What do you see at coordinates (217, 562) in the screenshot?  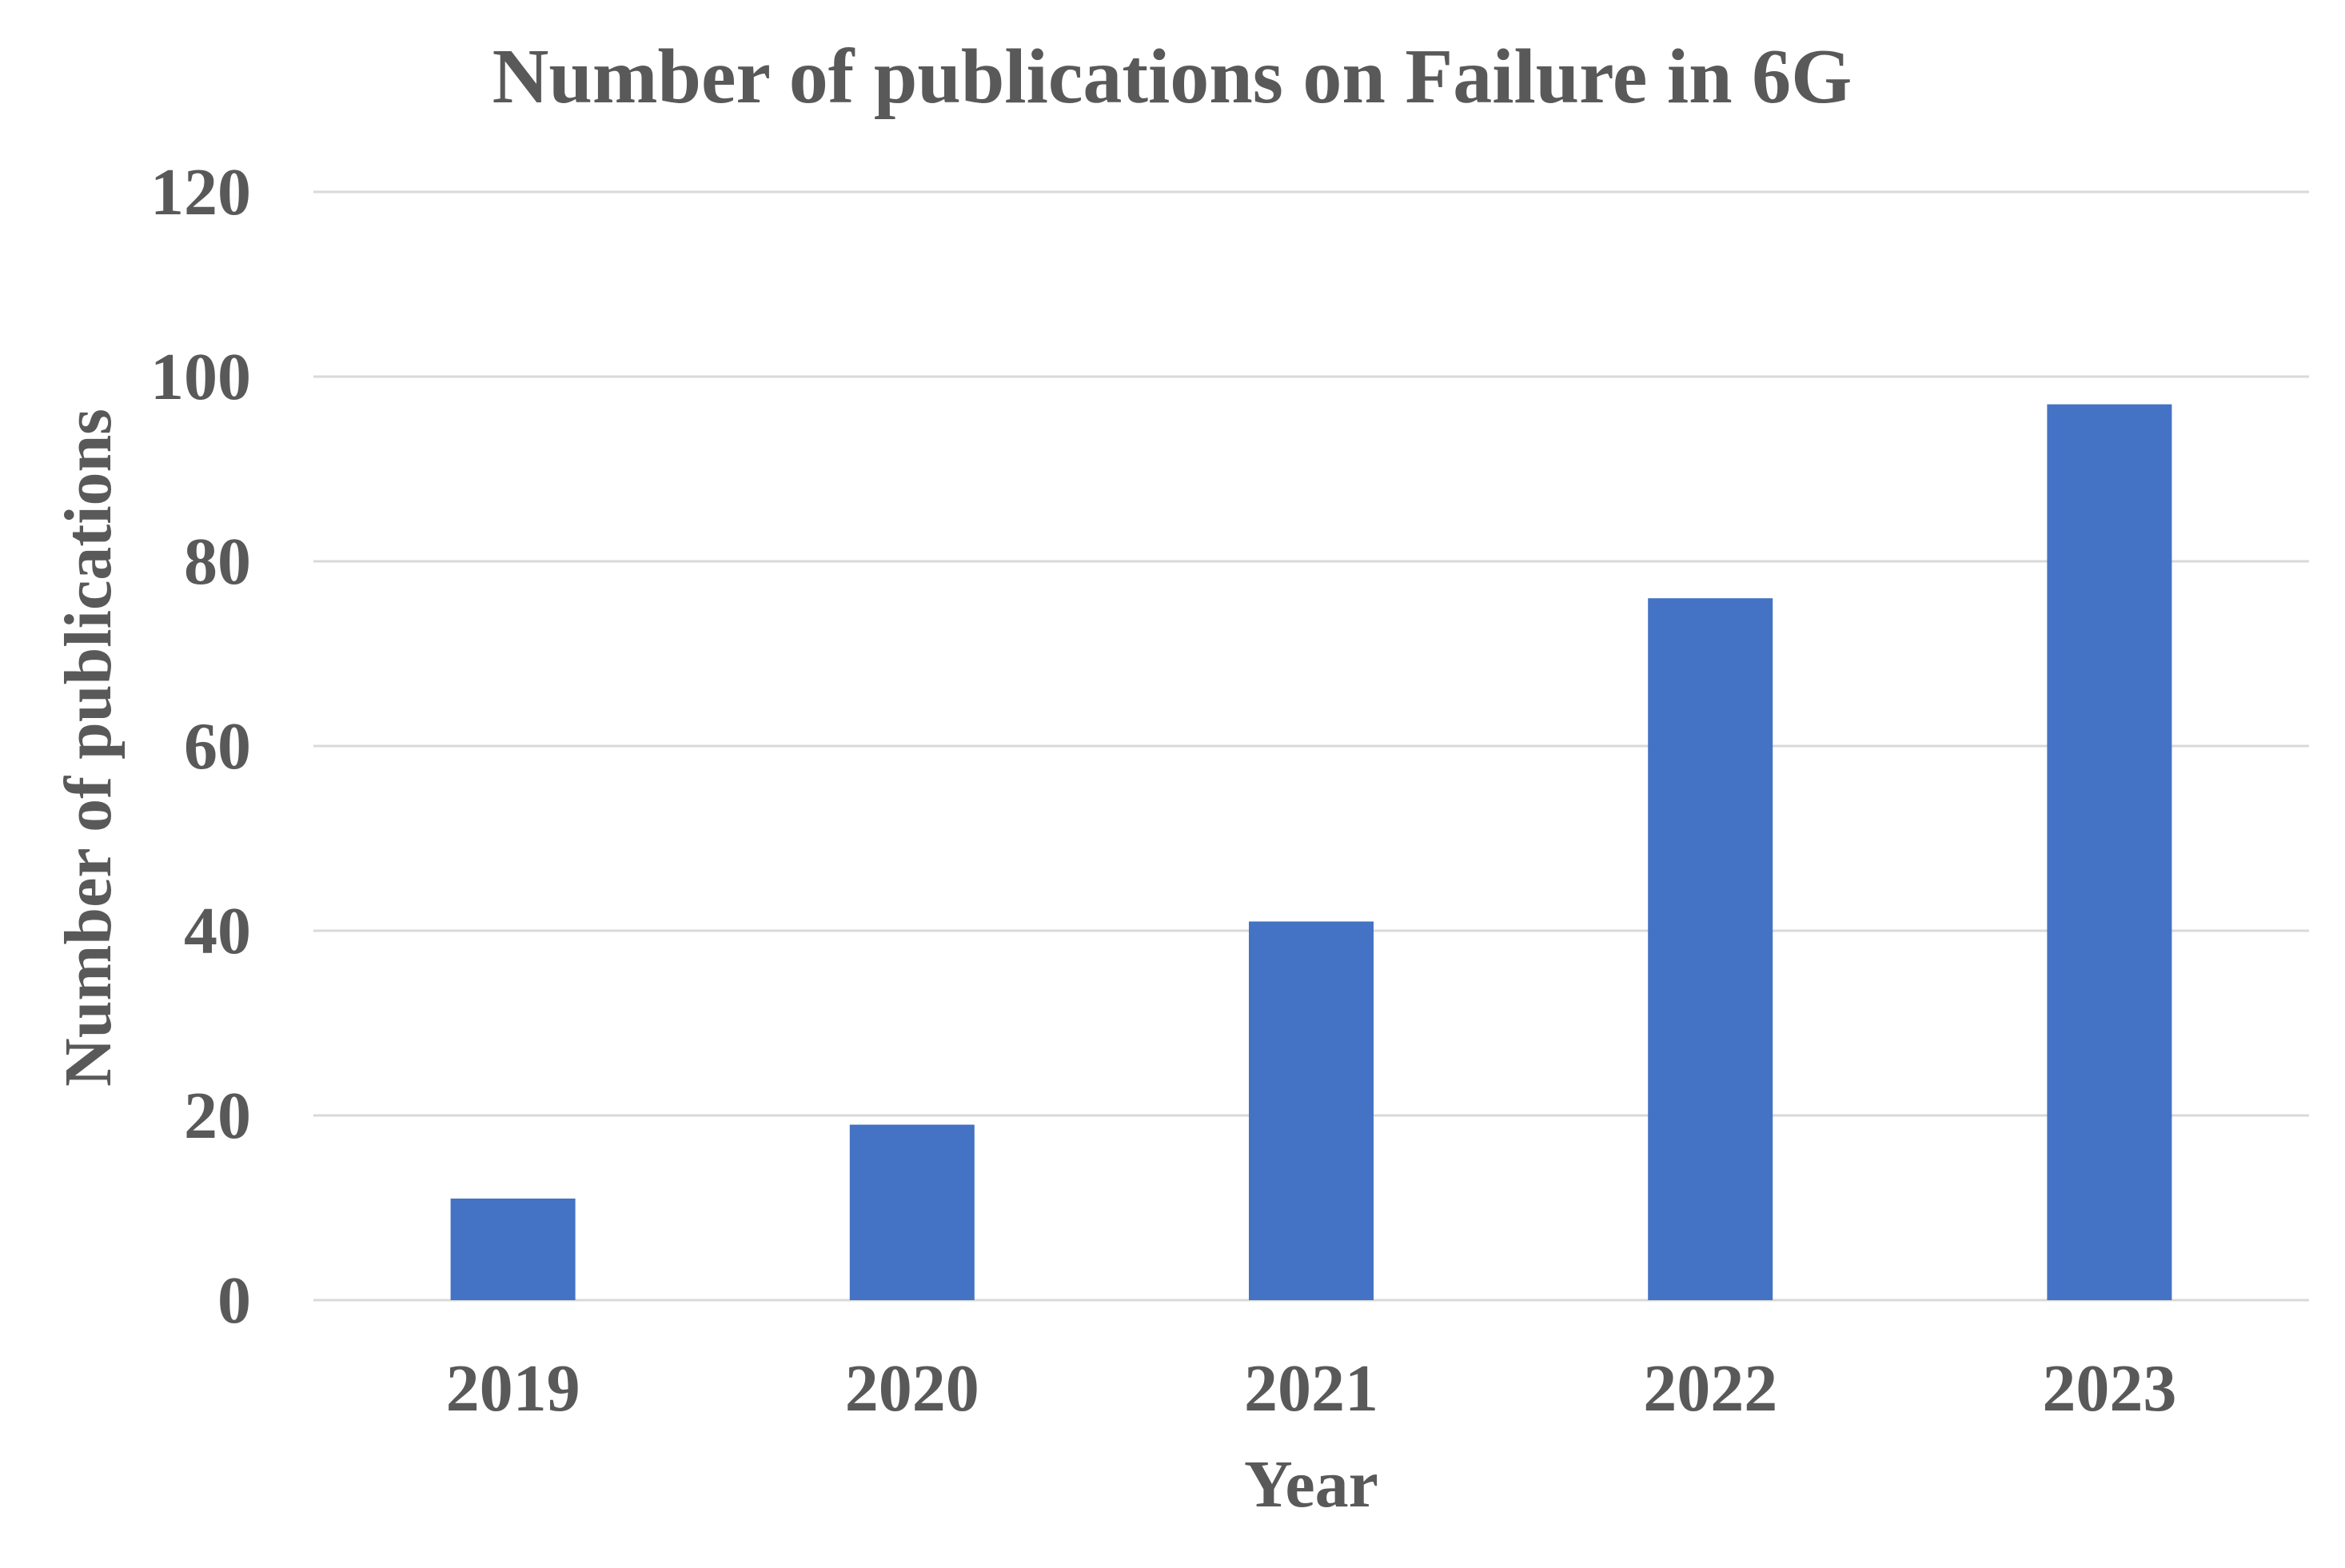 I see `y-tick-label: 80` at bounding box center [217, 562].